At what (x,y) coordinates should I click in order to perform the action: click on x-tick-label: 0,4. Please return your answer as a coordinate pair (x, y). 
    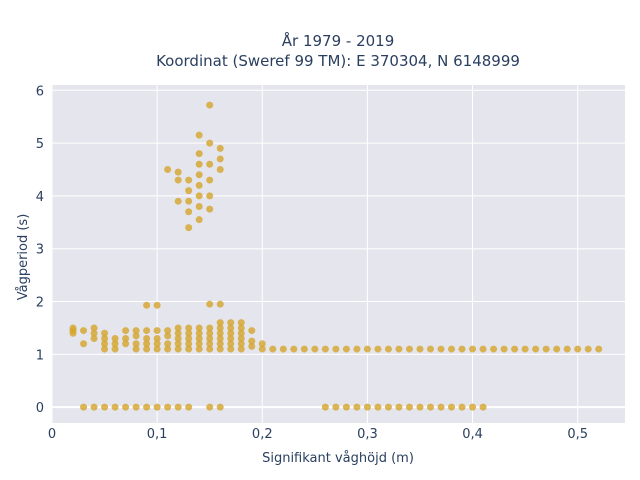
    Looking at the image, I should click on (472, 434).